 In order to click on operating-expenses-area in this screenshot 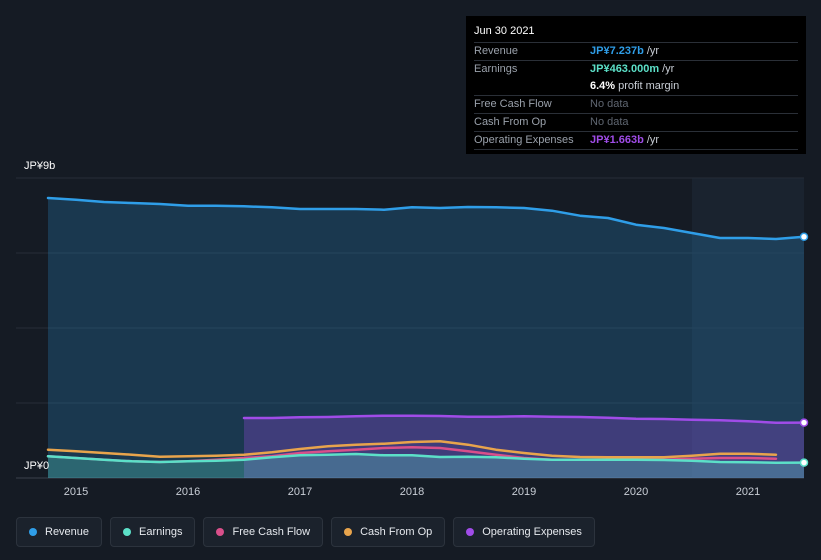, I will do `click(524, 446)`.